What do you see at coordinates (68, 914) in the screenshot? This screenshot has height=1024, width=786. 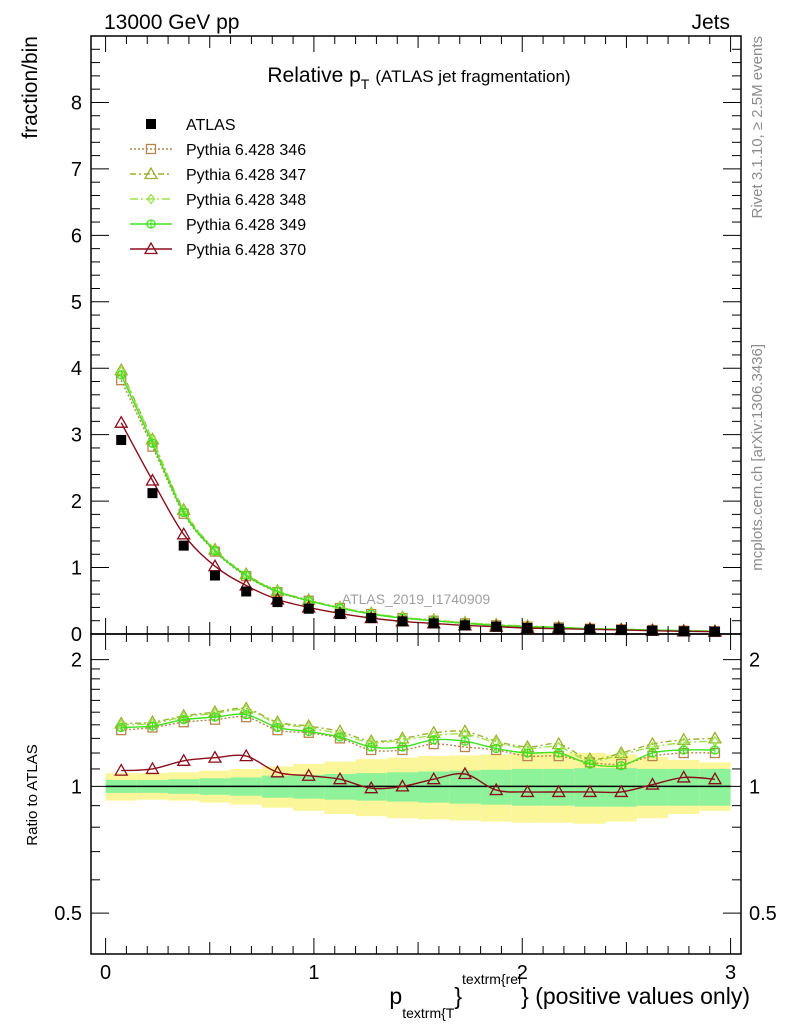 I see `ratio-y-tick-label: 0.5` at bounding box center [68, 914].